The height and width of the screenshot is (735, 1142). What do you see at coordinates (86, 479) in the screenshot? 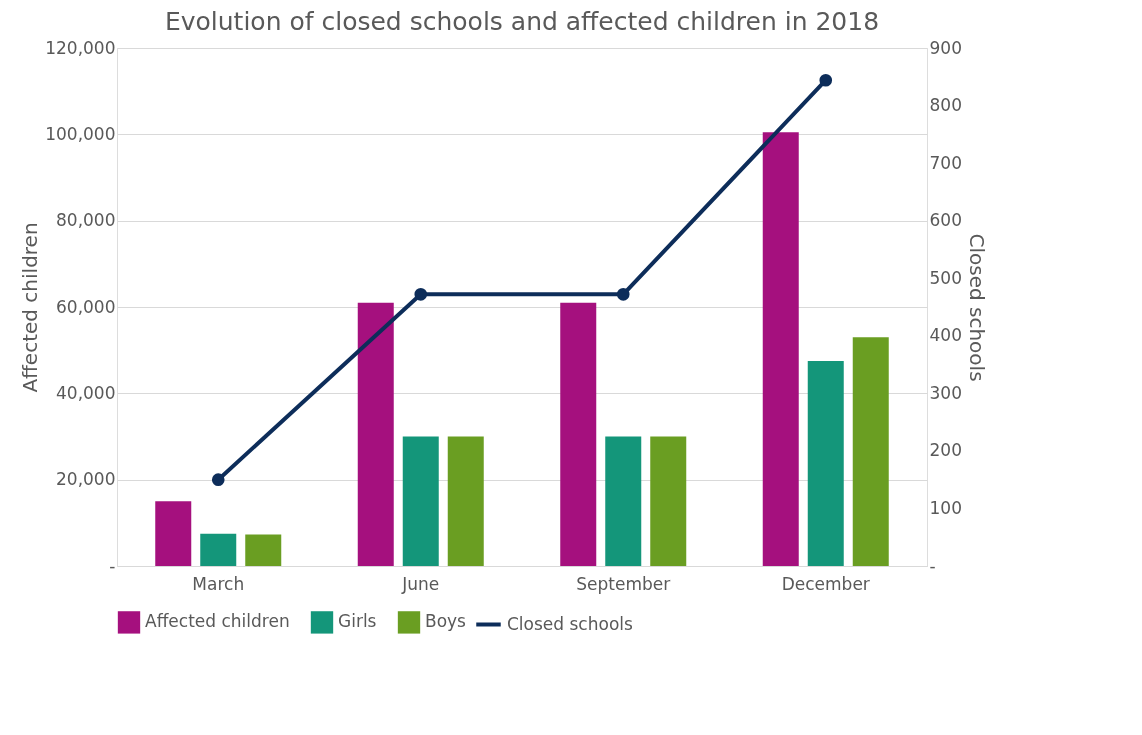
I see `y-tick-label: 20,000` at bounding box center [86, 479].